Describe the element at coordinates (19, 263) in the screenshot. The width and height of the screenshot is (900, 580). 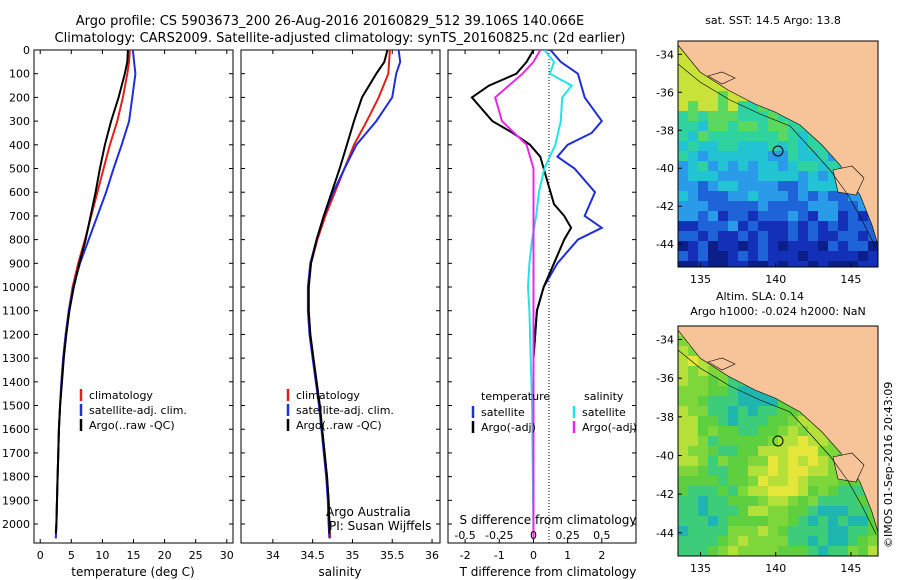
I see `depth-tick-label: 900` at that location.